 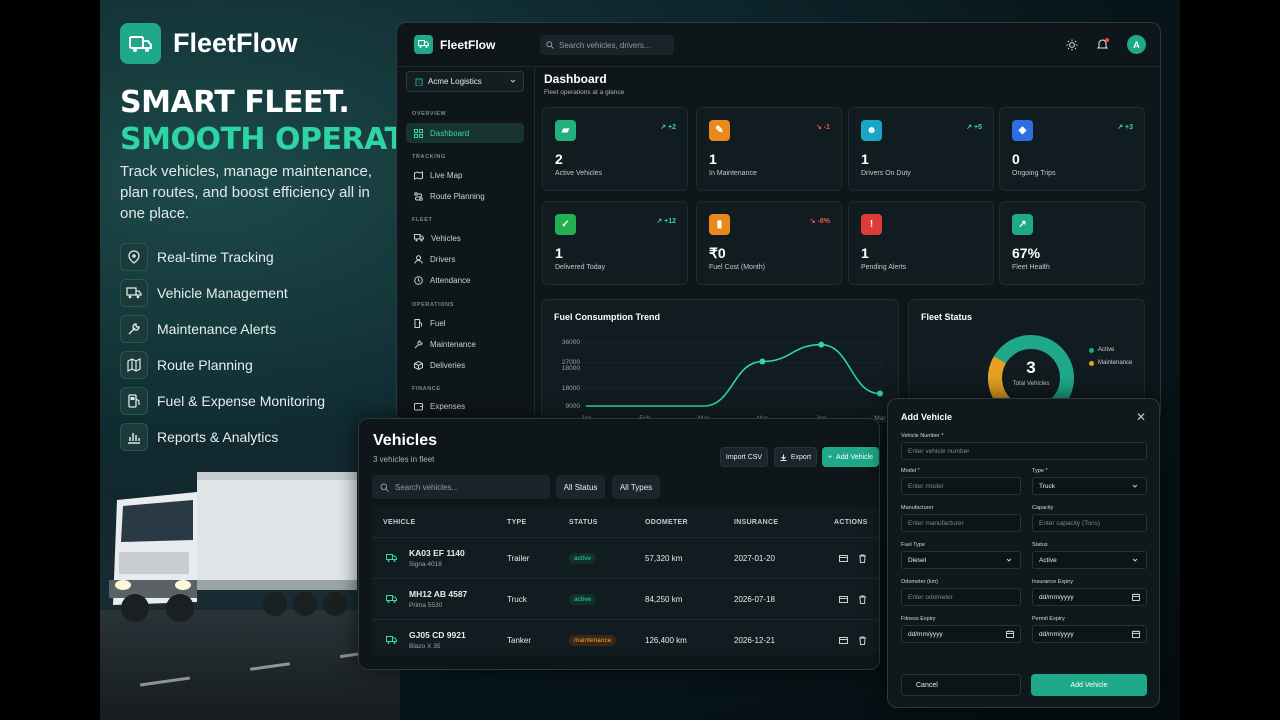 What do you see at coordinates (822, 127) in the screenshot?
I see `stat-trend: ↘ -1` at bounding box center [822, 127].